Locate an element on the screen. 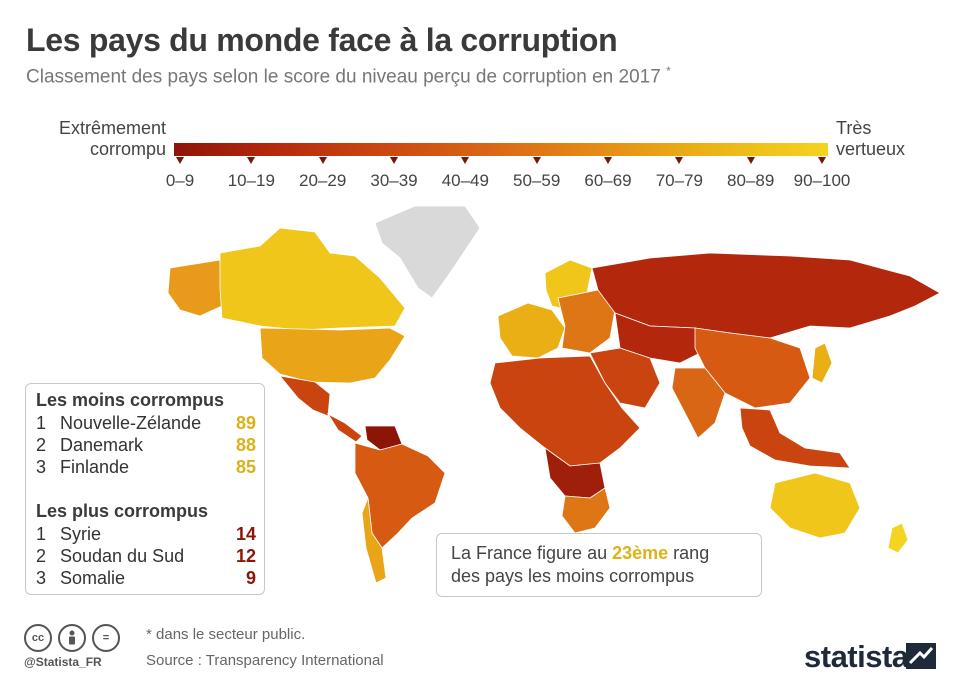 Image resolution: width=960 pixels, height=684 pixels. legend-tick-label: 30–39 is located at coordinates (394, 180).